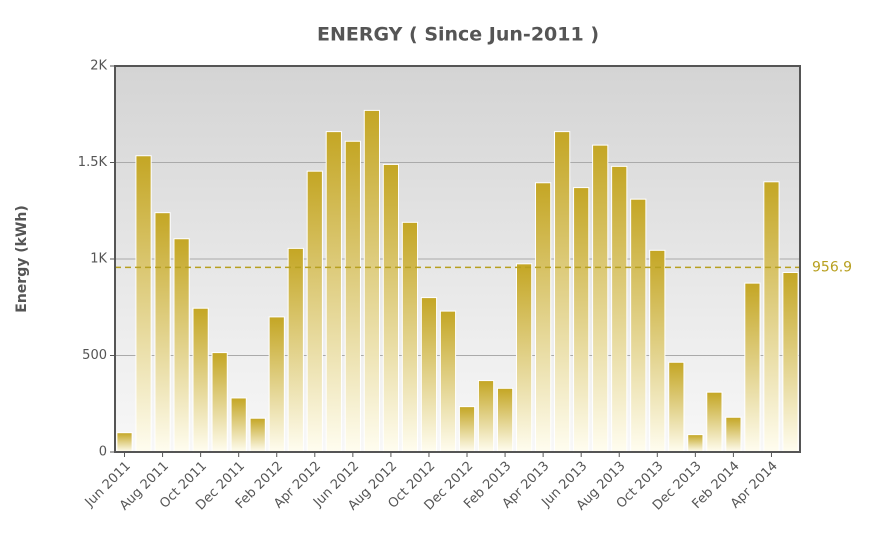 The width and height of the screenshot is (881, 556). What do you see at coordinates (832, 267) in the screenshot?
I see `reference-label: 956.9` at bounding box center [832, 267].